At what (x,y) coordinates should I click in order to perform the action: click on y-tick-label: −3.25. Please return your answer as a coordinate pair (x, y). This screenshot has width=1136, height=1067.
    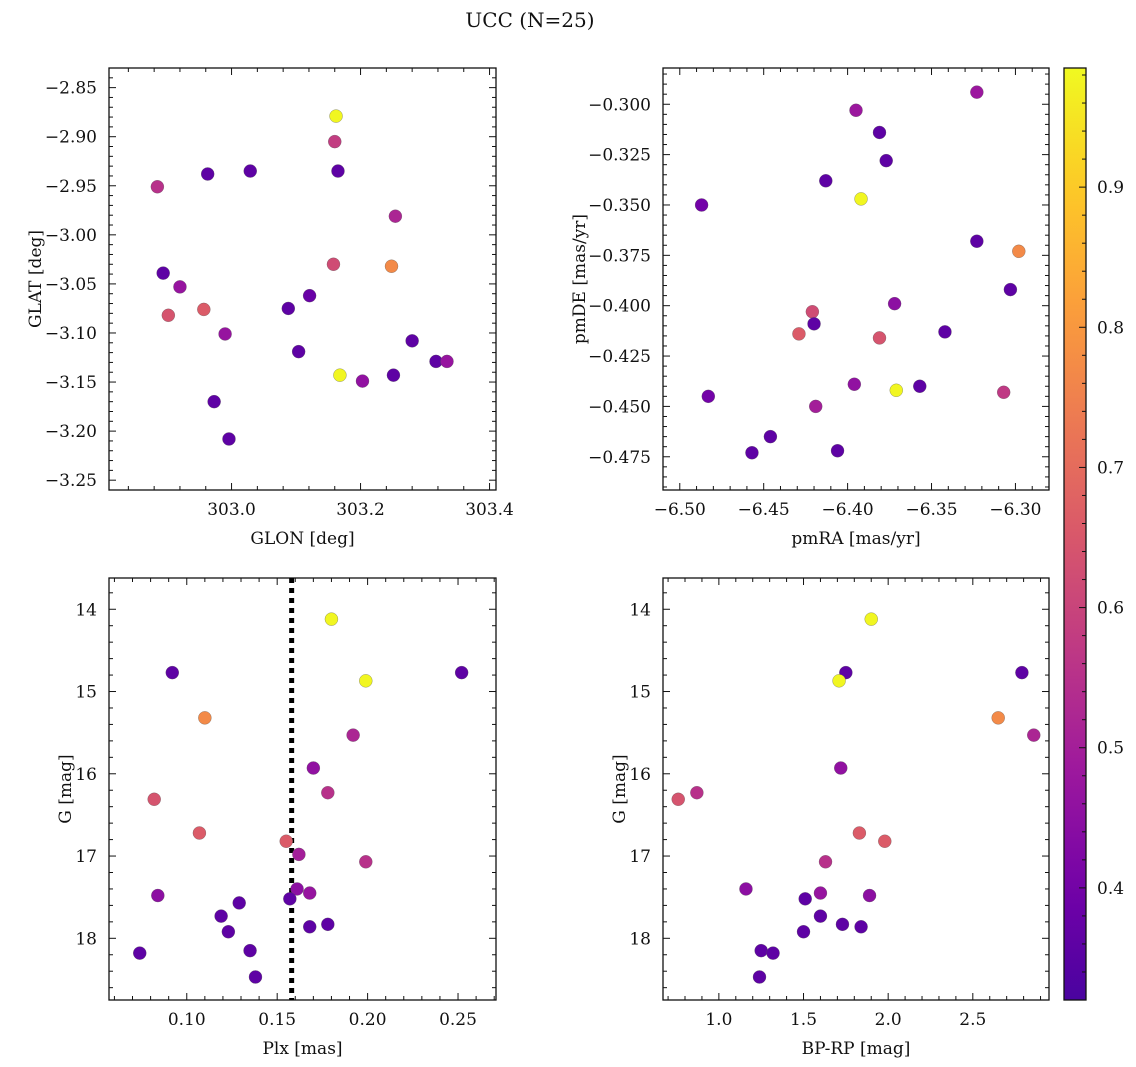
    Looking at the image, I should click on (71, 481).